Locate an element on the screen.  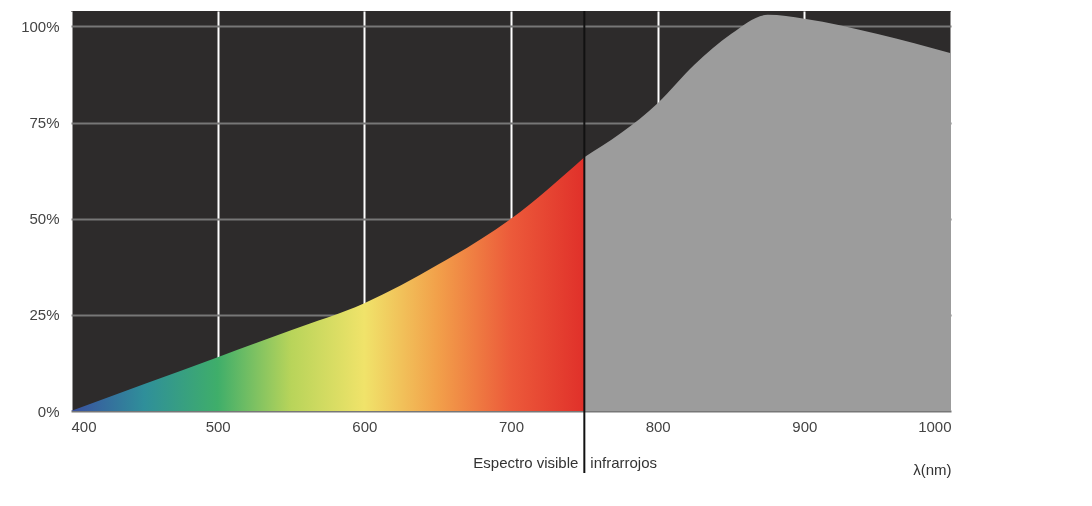
y-tick-label: 75% is located at coordinates (44, 123).